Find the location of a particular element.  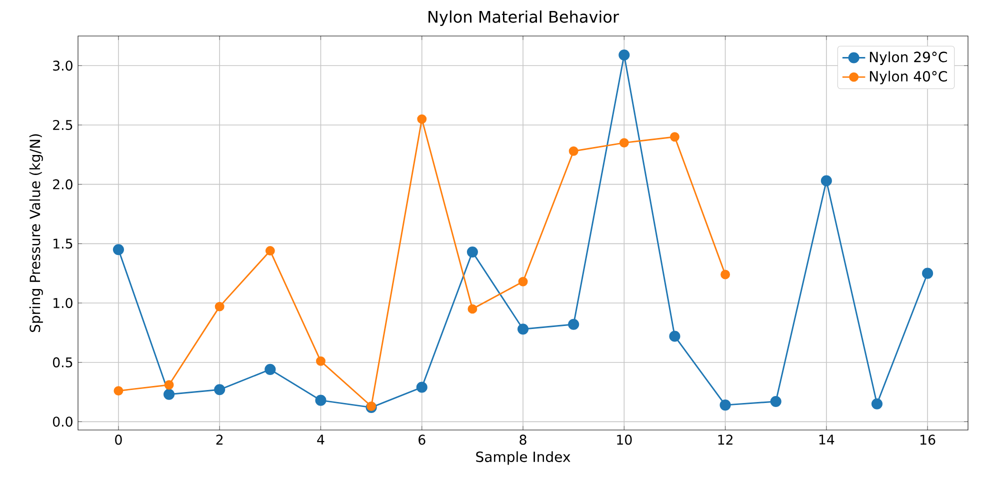

x-tick-label: 0 is located at coordinates (118, 439).